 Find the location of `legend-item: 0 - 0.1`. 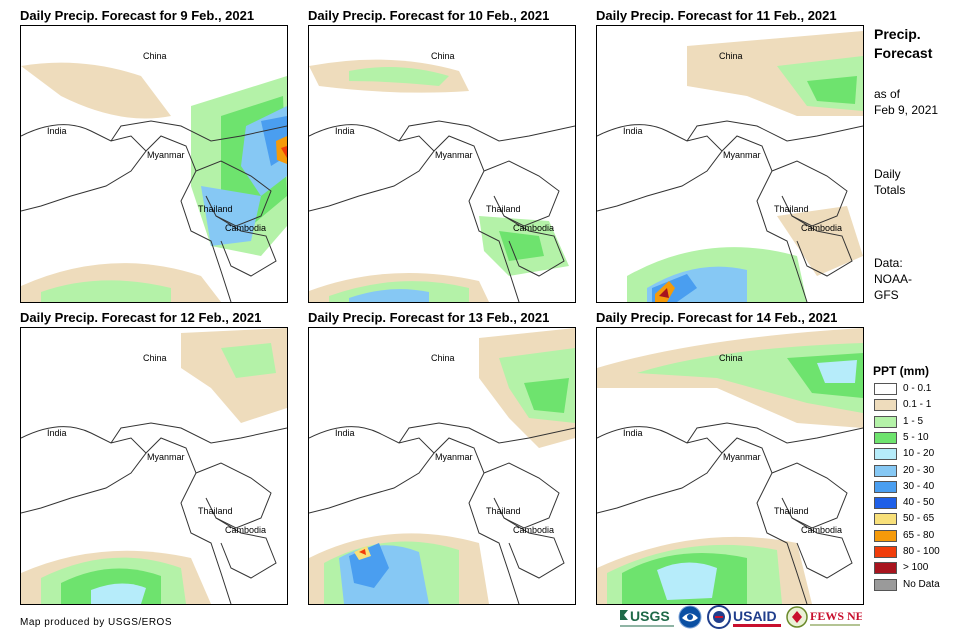

legend-item: 0 - 0.1 is located at coordinates (919, 390).